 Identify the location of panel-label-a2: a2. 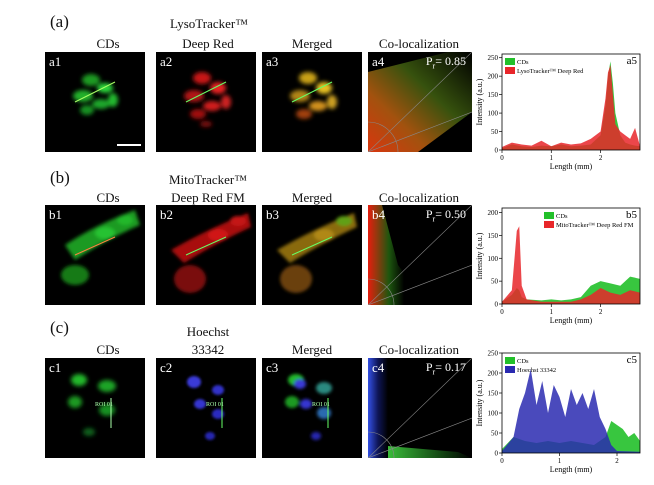
(166, 61).